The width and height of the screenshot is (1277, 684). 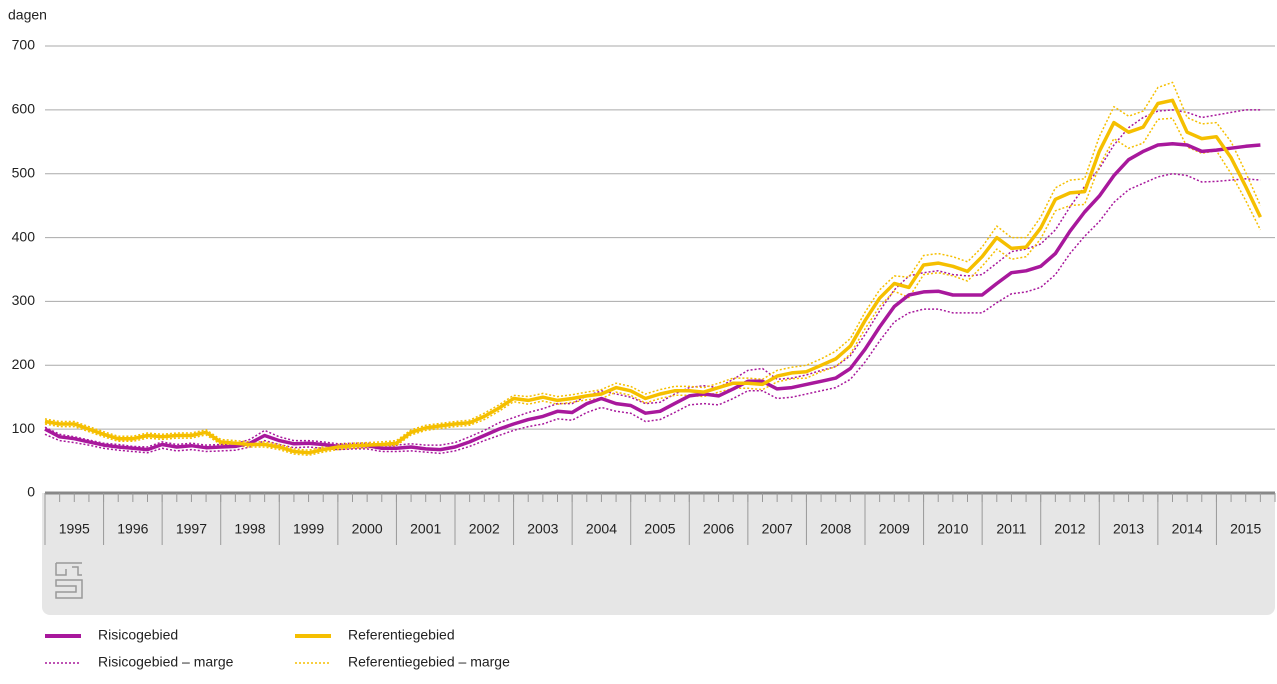 What do you see at coordinates (166, 662) in the screenshot?
I see `legend-label: Risicogebied – marge` at bounding box center [166, 662].